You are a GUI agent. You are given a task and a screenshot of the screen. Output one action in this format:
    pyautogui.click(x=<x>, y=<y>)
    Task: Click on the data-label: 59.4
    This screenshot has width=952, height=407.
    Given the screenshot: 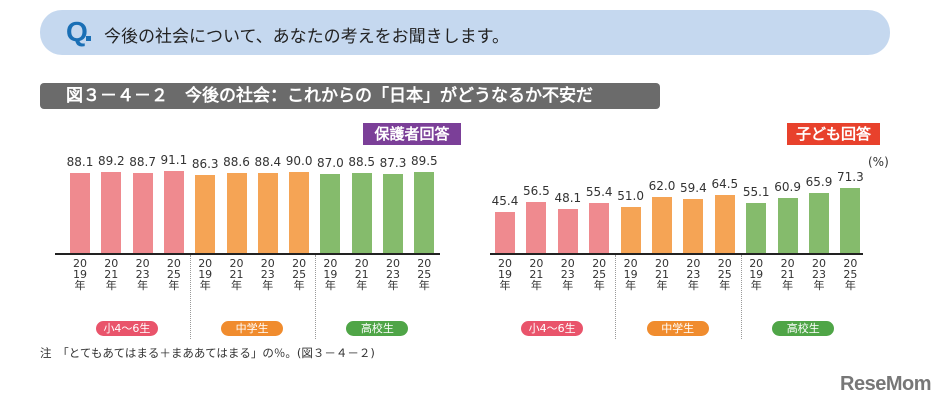 What is the action you would take?
    pyautogui.click(x=693, y=188)
    